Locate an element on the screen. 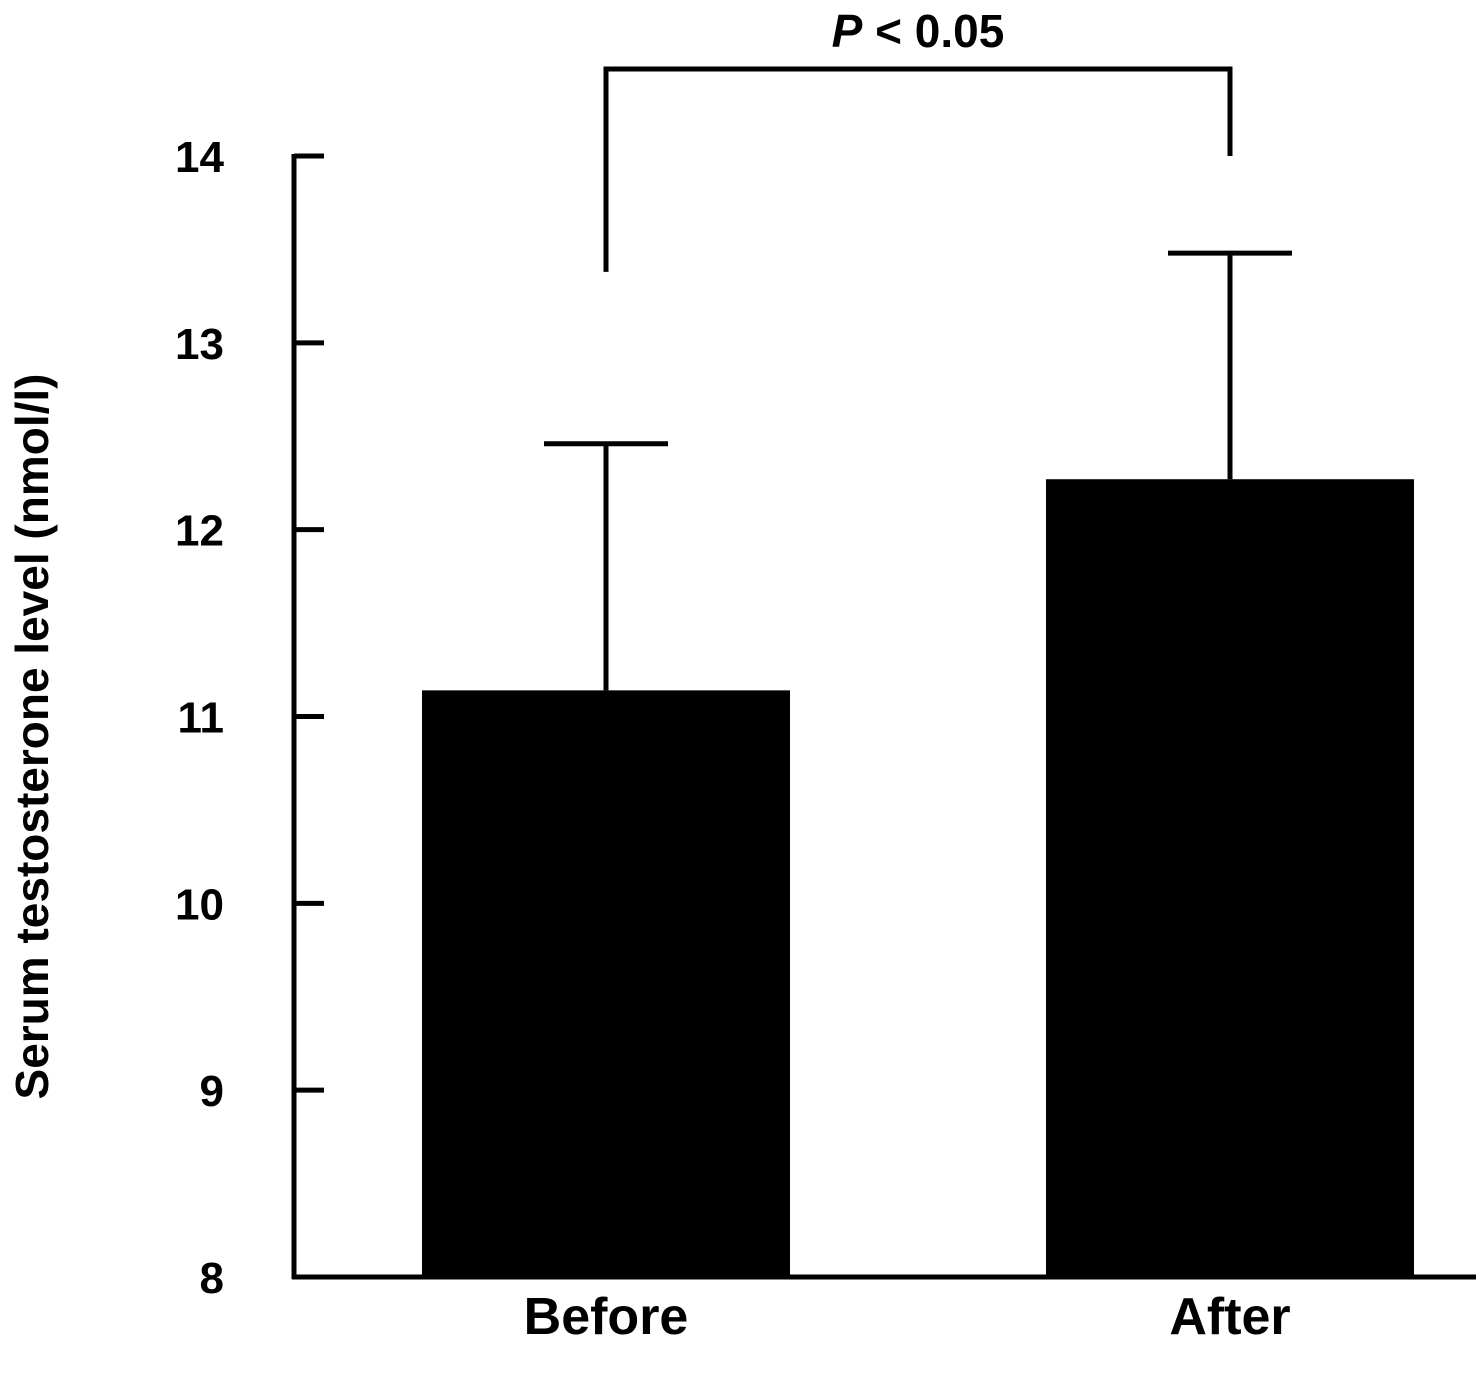  y-tick-label: 9 is located at coordinates (212, 1091).